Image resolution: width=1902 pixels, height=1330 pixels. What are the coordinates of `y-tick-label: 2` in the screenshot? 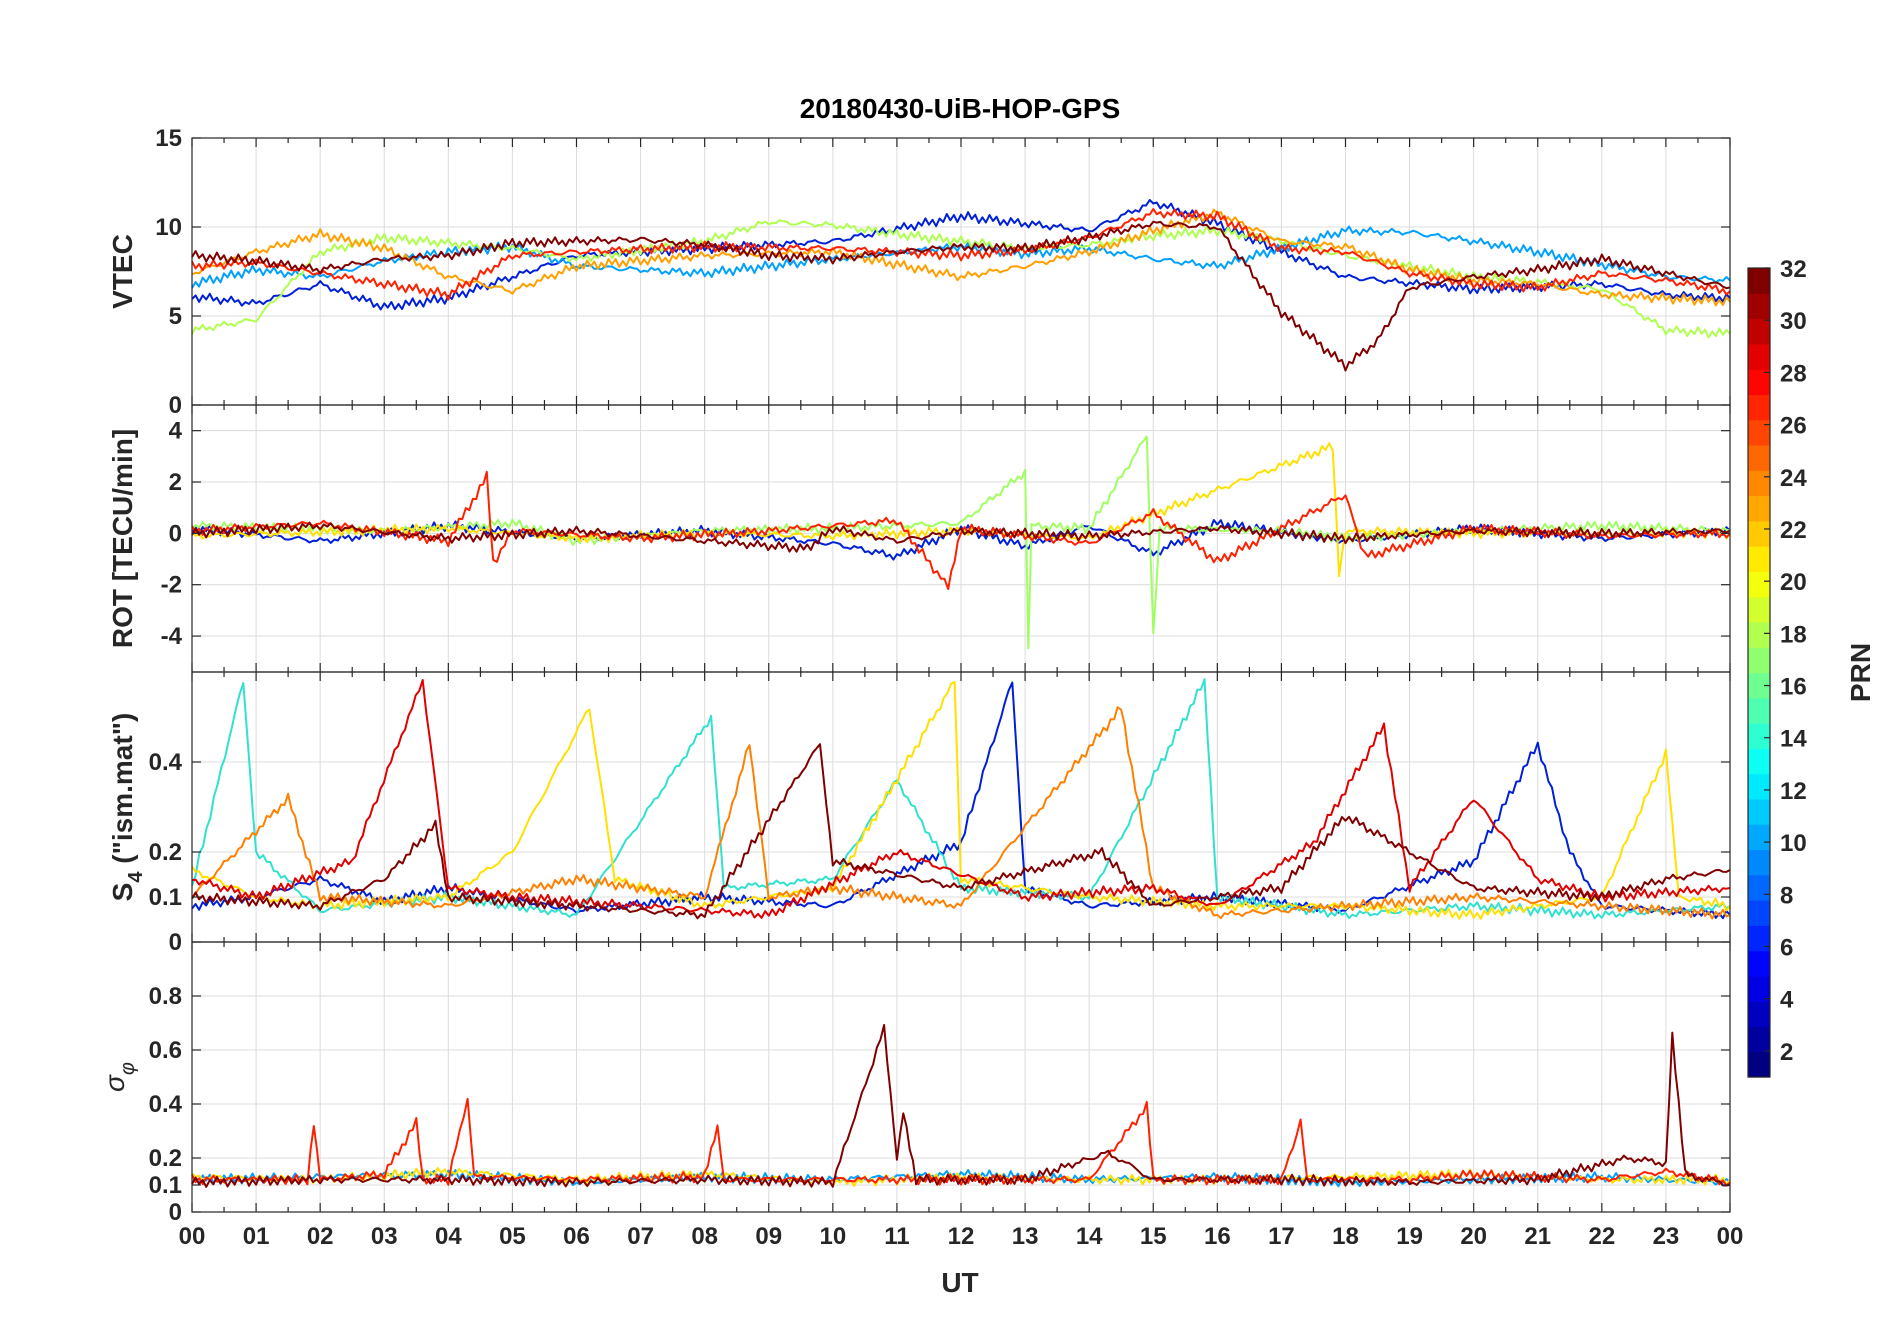 It's located at (175, 482).